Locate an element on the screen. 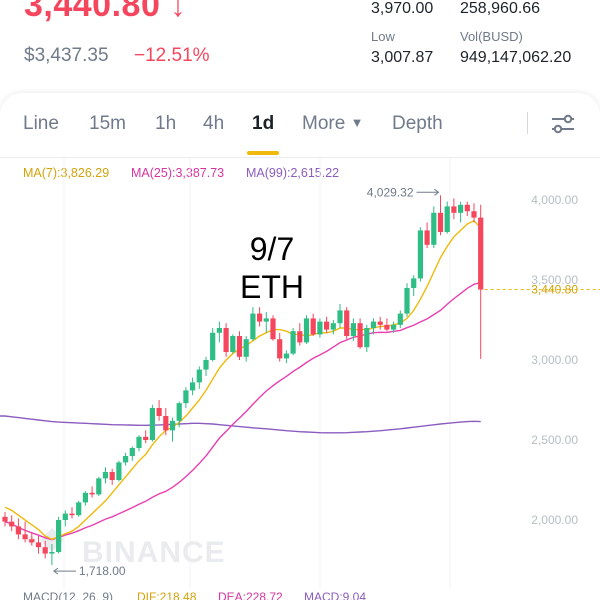 The width and height of the screenshot is (600, 600). y-tick-label: 2,000.00 is located at coordinates (554, 520).